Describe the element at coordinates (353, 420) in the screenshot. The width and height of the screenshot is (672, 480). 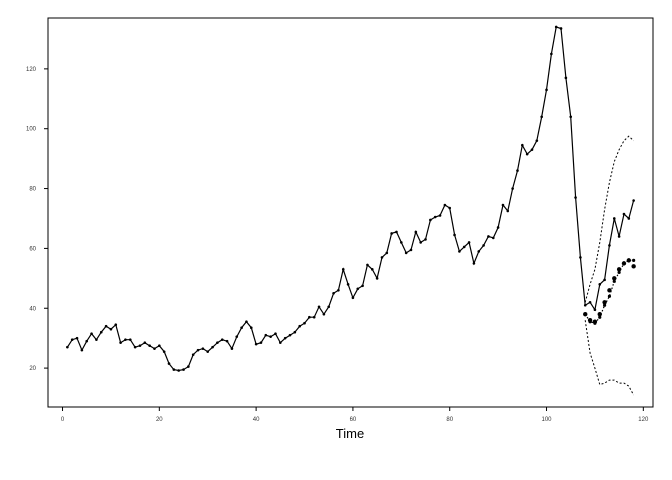
I see `x-tick-label: 60` at that location.